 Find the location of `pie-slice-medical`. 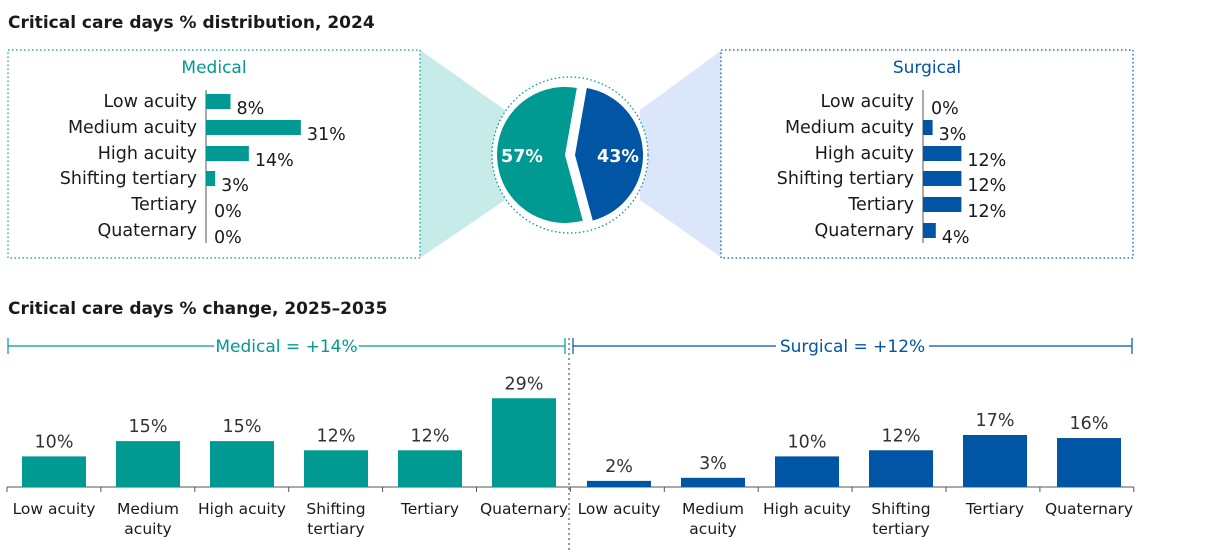

pie-slice-medical is located at coordinates (540, 154).